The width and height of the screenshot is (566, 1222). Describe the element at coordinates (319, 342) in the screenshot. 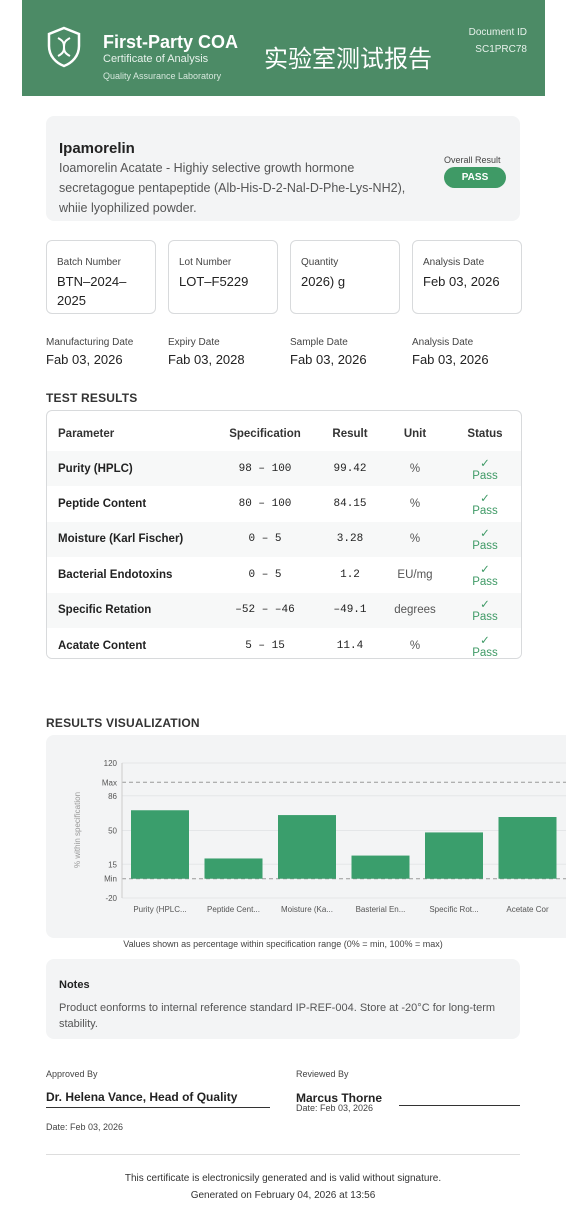

I see `date-label: Sample Date` at that location.